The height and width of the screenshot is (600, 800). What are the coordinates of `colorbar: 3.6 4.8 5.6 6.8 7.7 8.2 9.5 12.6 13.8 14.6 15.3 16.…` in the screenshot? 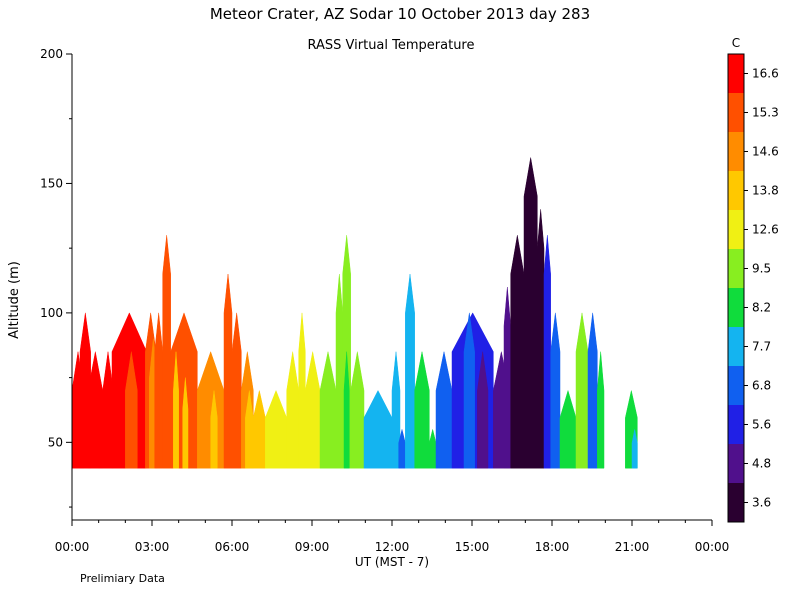 It's located at (753, 288).